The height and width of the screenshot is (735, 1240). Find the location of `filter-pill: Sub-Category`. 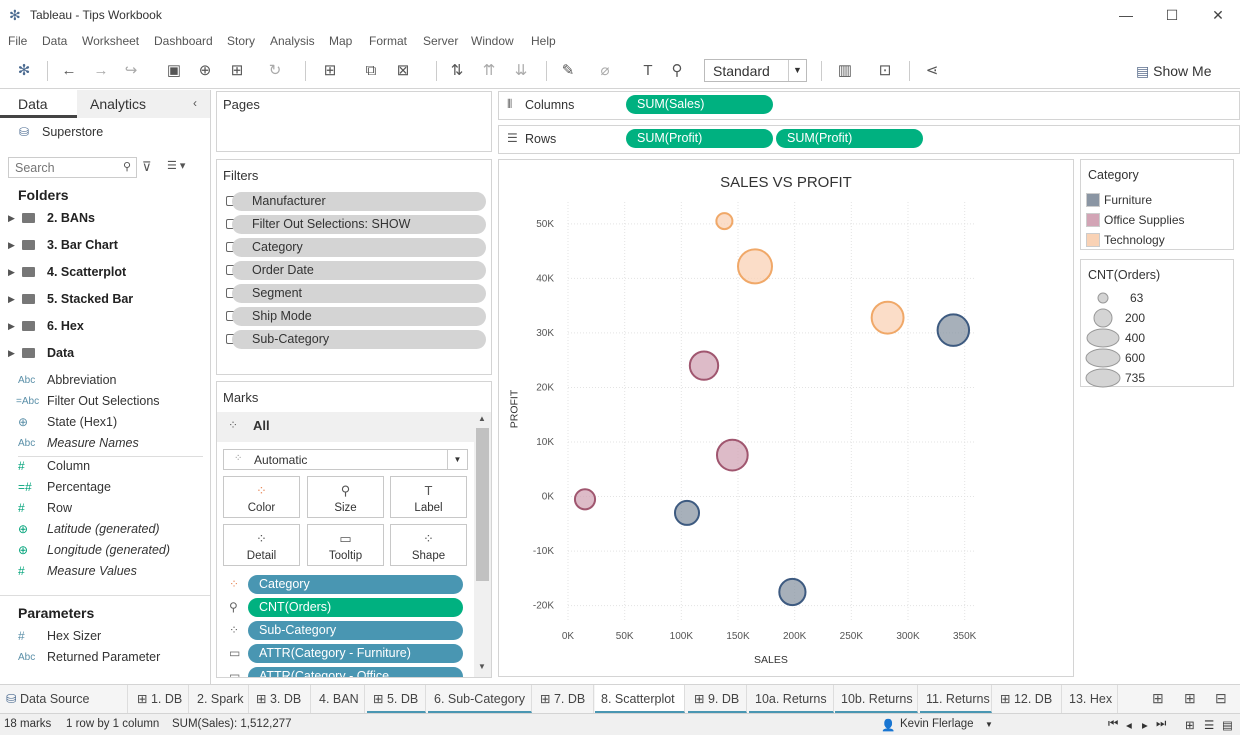

filter-pill: Sub-Category is located at coordinates (359, 339).